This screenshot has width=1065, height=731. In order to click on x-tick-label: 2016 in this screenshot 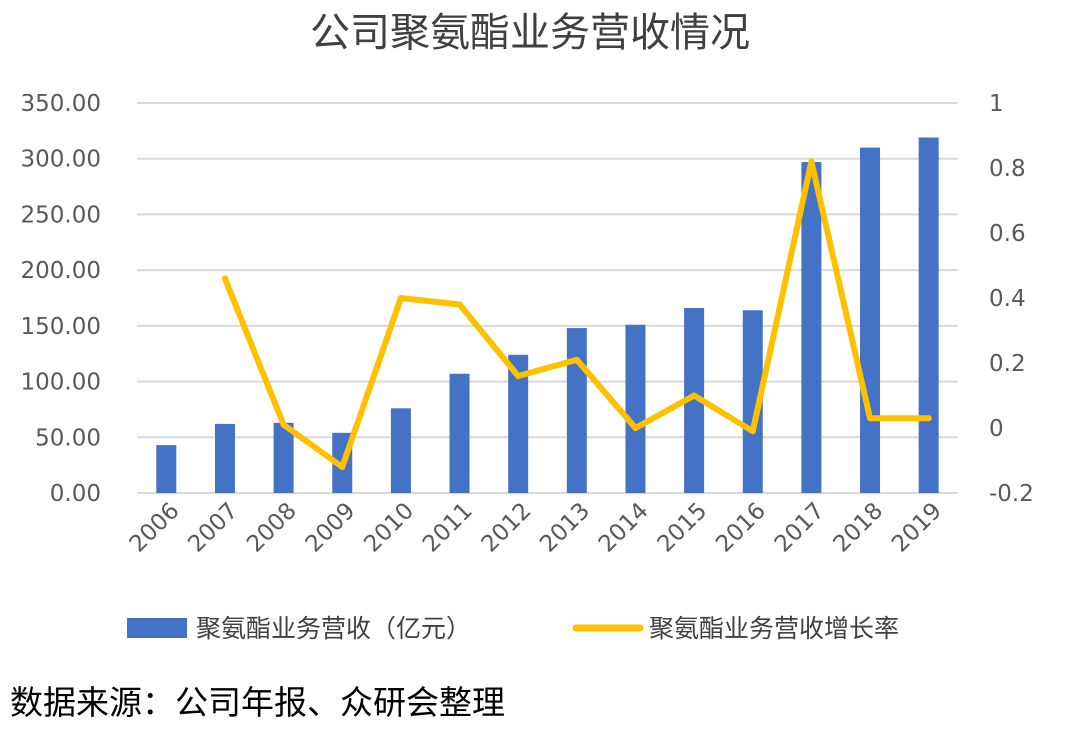, I will do `click(741, 528)`.